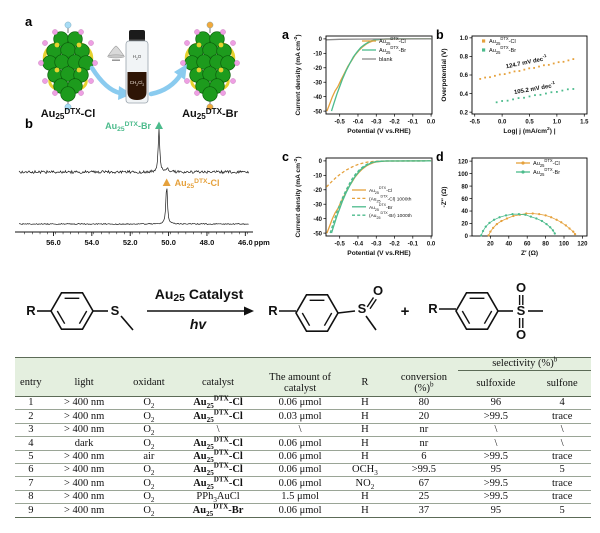 Image resolution: width=600 pixels, height=533 pixels. Describe the element at coordinates (53, 242) in the screenshot. I see `svg-text: 56.0` at that location.